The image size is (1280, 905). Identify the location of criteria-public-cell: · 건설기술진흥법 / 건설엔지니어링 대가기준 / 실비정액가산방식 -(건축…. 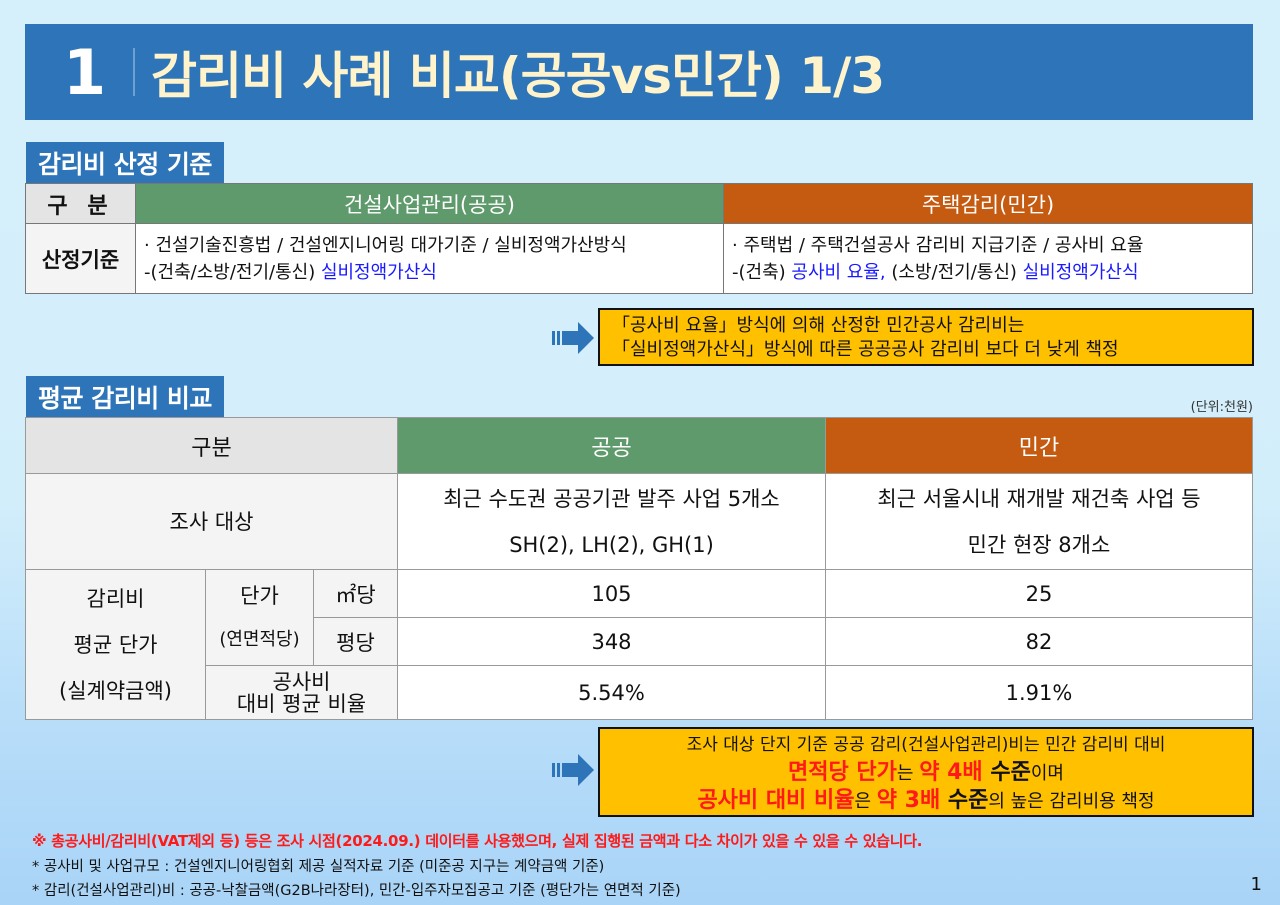
(429, 258).